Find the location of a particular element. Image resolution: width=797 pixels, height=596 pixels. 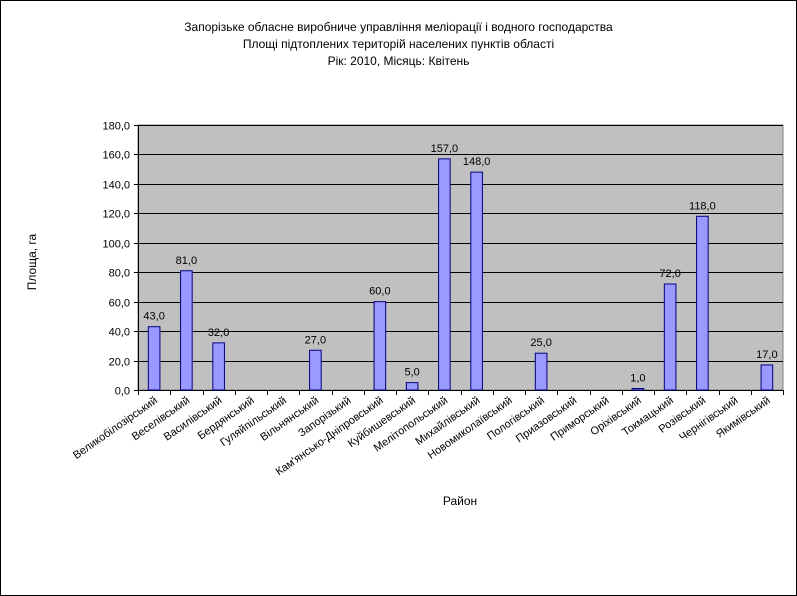

data-label: 27,0 is located at coordinates (315, 340).